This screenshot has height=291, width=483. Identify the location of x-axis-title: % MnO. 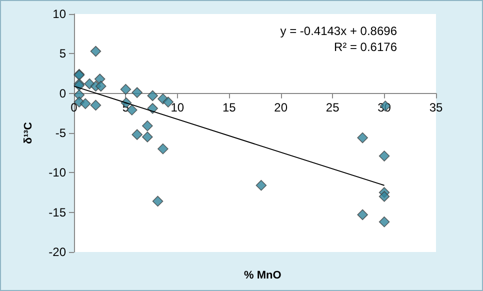
(263, 276).